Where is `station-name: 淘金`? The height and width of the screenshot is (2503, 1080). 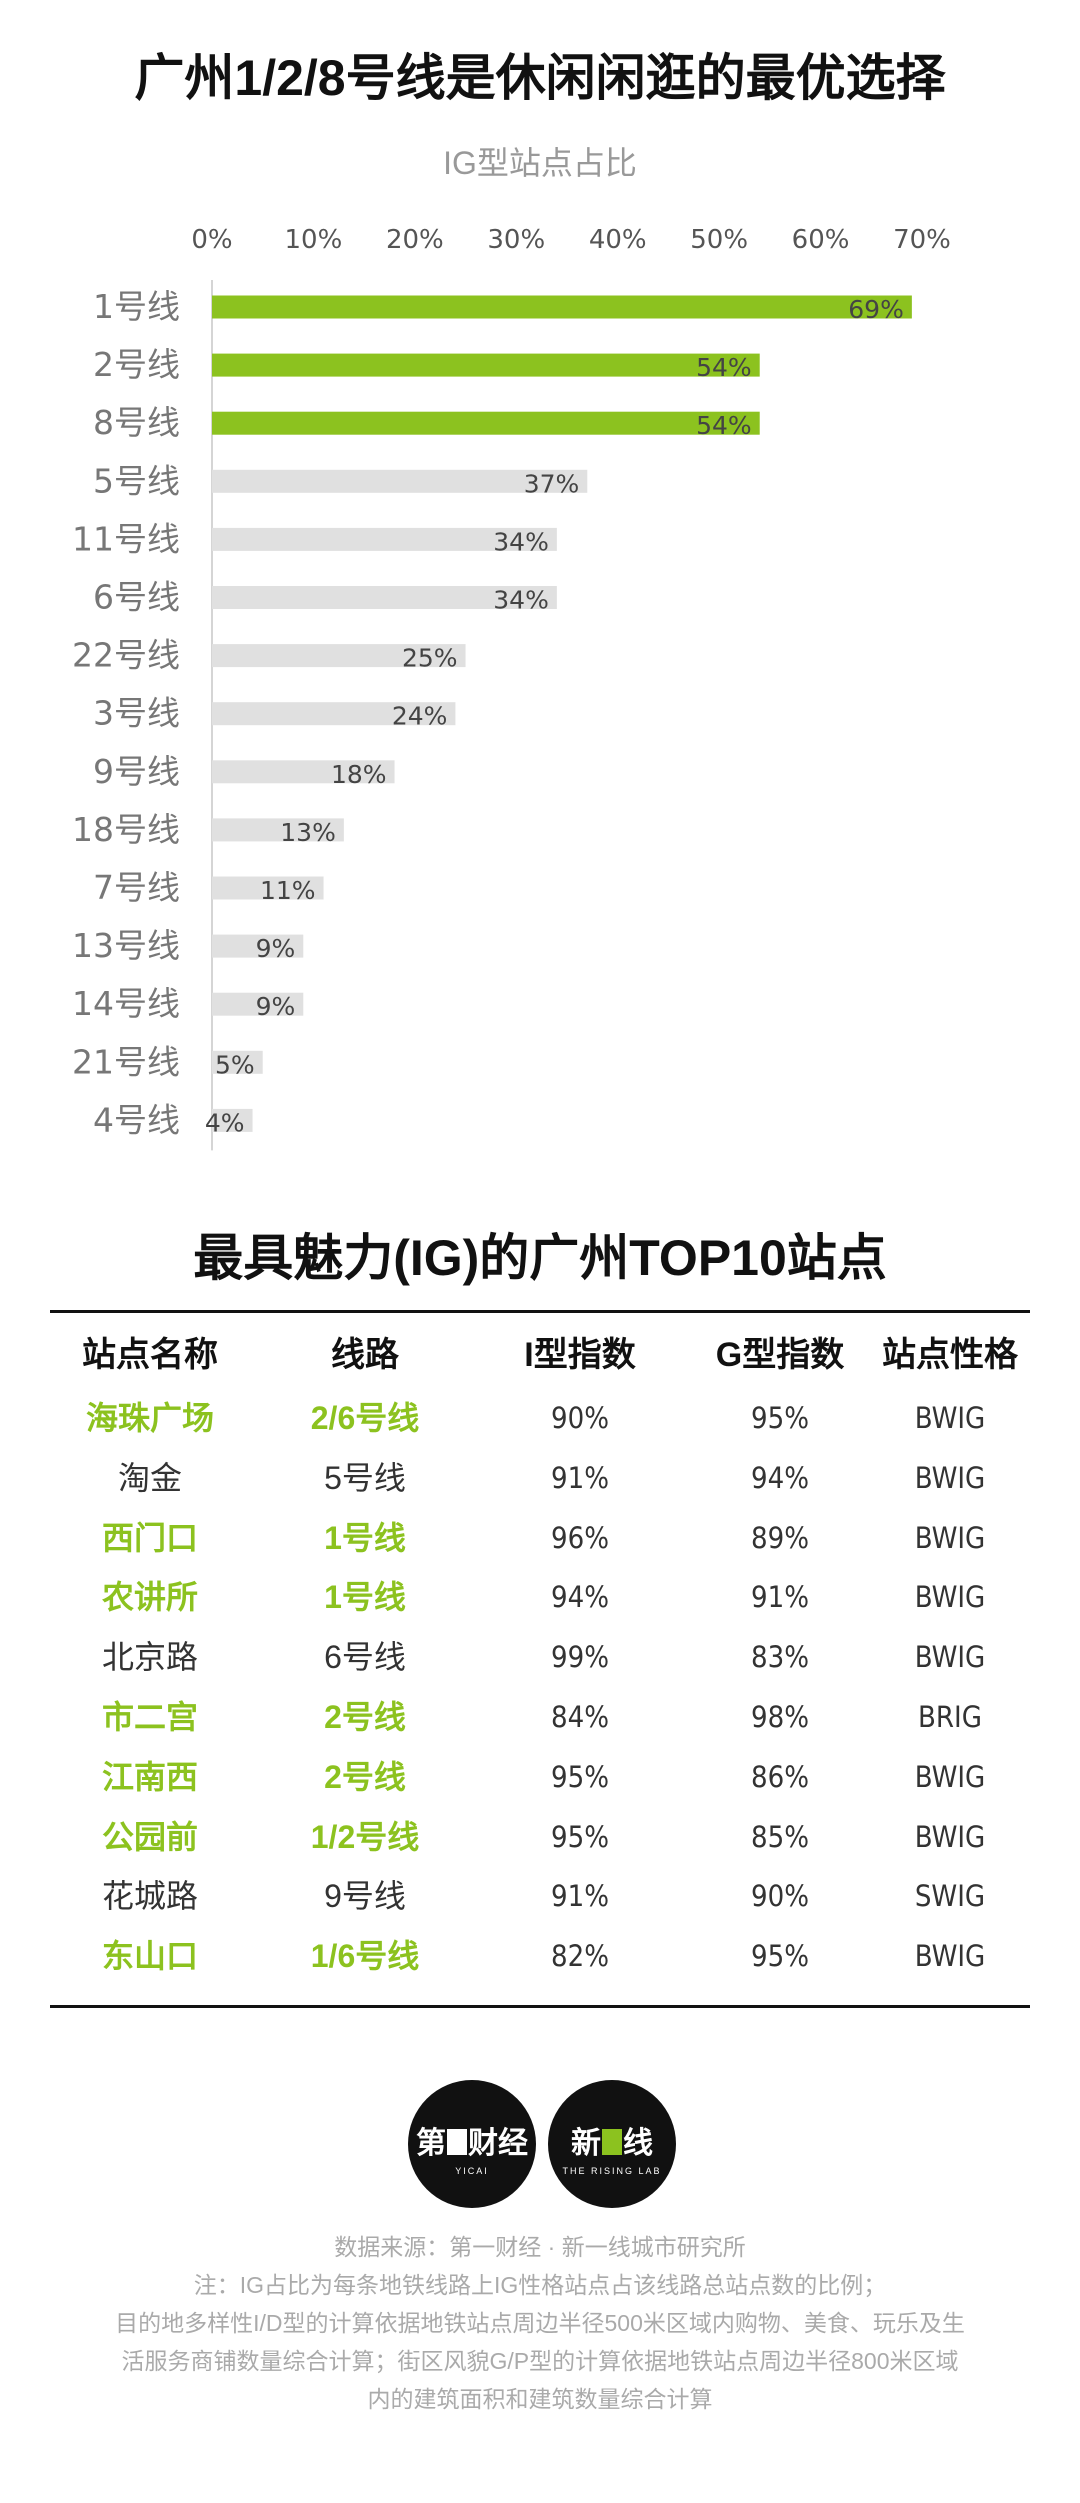
station-name: 淘金 is located at coordinates (149, 1477).